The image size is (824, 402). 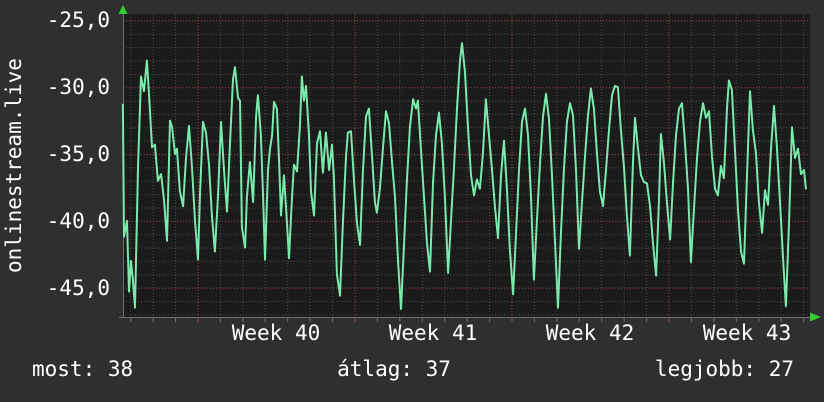 I want to click on x-axis-arrow-icon, so click(x=815, y=317).